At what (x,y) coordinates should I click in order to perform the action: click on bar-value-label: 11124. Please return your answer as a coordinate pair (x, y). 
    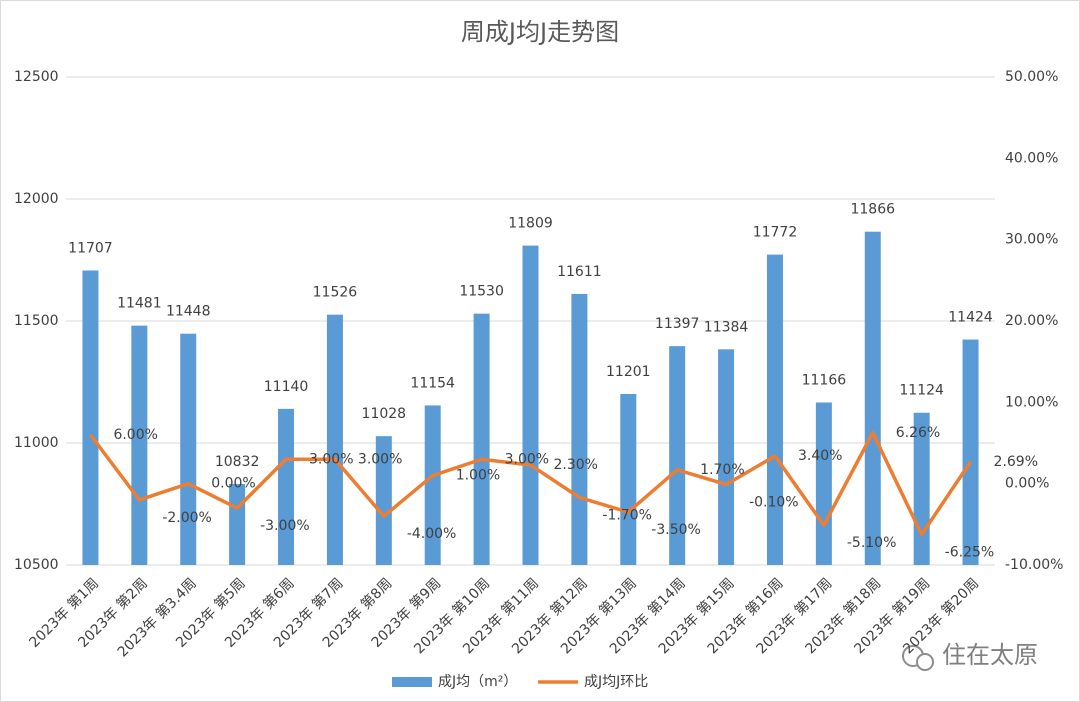
    Looking at the image, I should click on (921, 391).